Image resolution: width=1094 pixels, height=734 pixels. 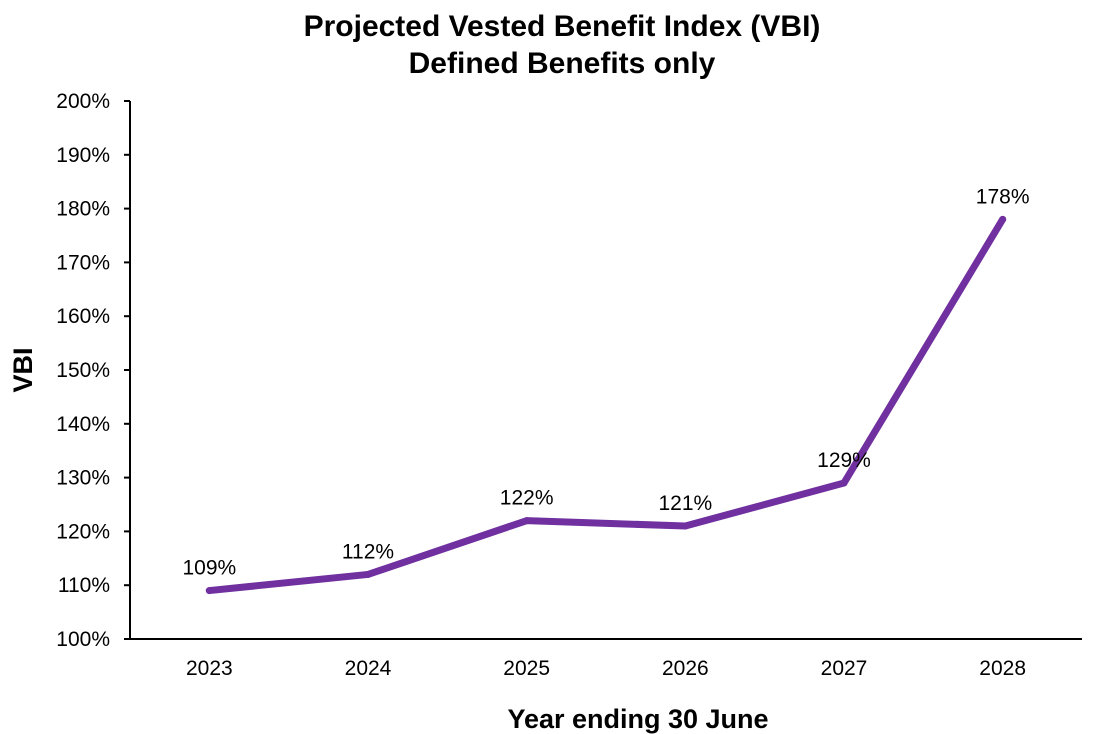 I want to click on x-tick-label: 2027, so click(x=844, y=668).